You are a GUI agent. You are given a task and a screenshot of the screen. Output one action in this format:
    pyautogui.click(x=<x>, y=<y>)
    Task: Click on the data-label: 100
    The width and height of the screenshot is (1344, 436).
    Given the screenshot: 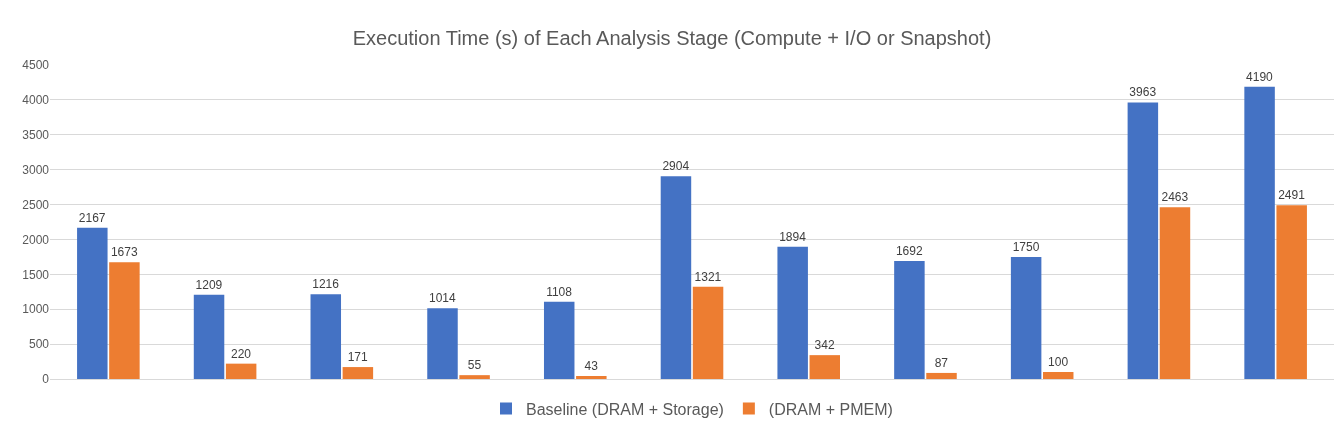 What is the action you would take?
    pyautogui.click(x=1058, y=362)
    